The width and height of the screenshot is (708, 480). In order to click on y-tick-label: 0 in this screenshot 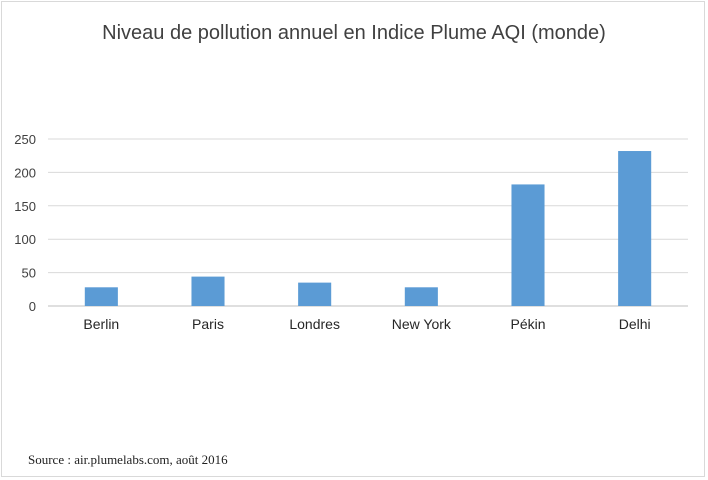, I will do `click(32, 306)`.